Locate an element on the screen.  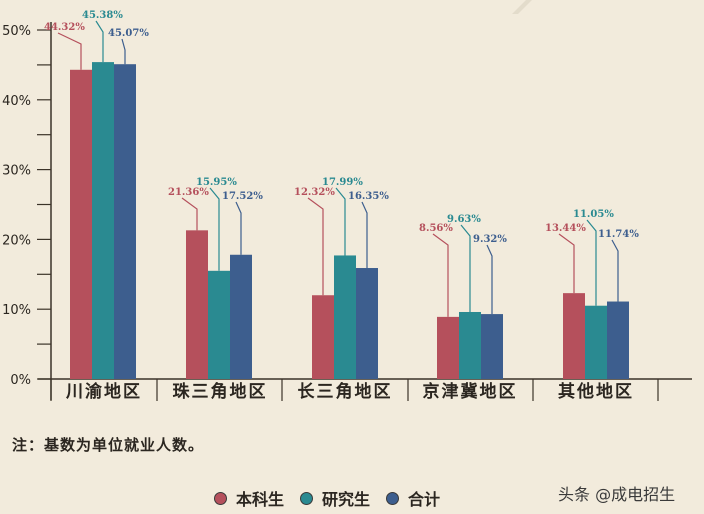
x-category-label: 川渝地区 is located at coordinates (103, 391).